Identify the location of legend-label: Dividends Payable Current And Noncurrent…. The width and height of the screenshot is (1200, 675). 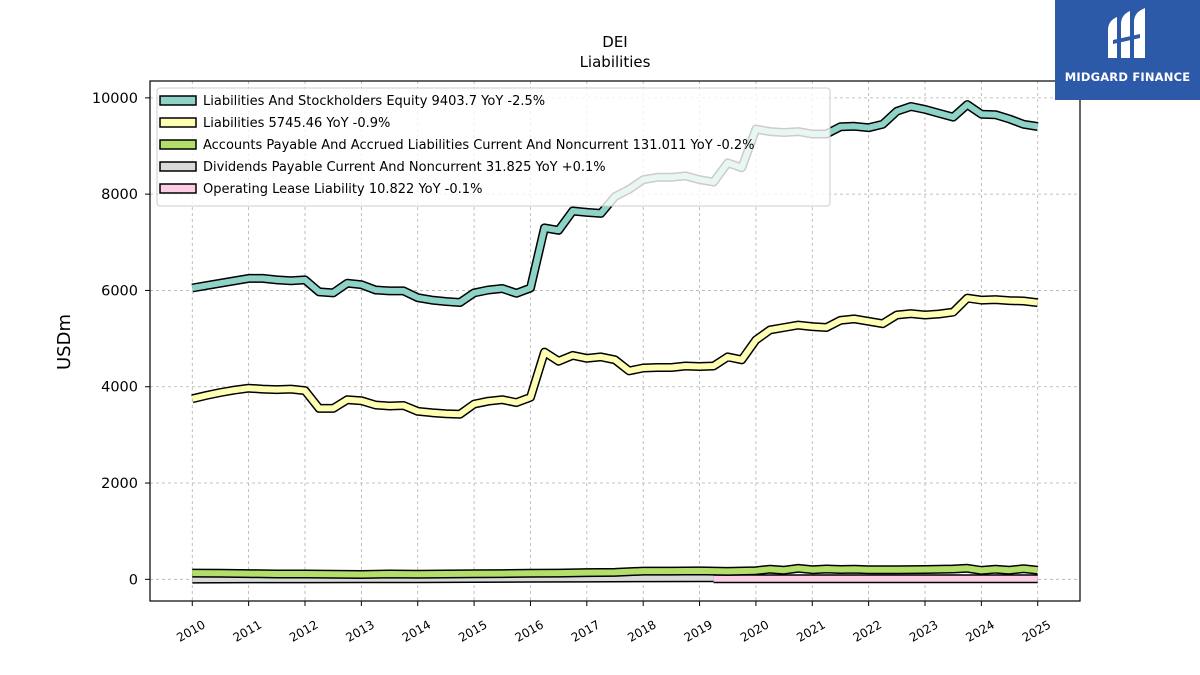
(404, 167).